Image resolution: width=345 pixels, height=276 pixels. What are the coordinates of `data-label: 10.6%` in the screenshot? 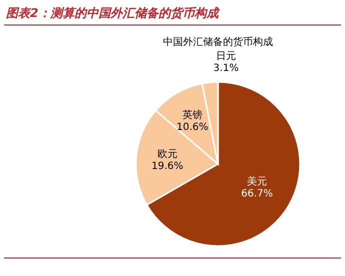 It's located at (192, 128).